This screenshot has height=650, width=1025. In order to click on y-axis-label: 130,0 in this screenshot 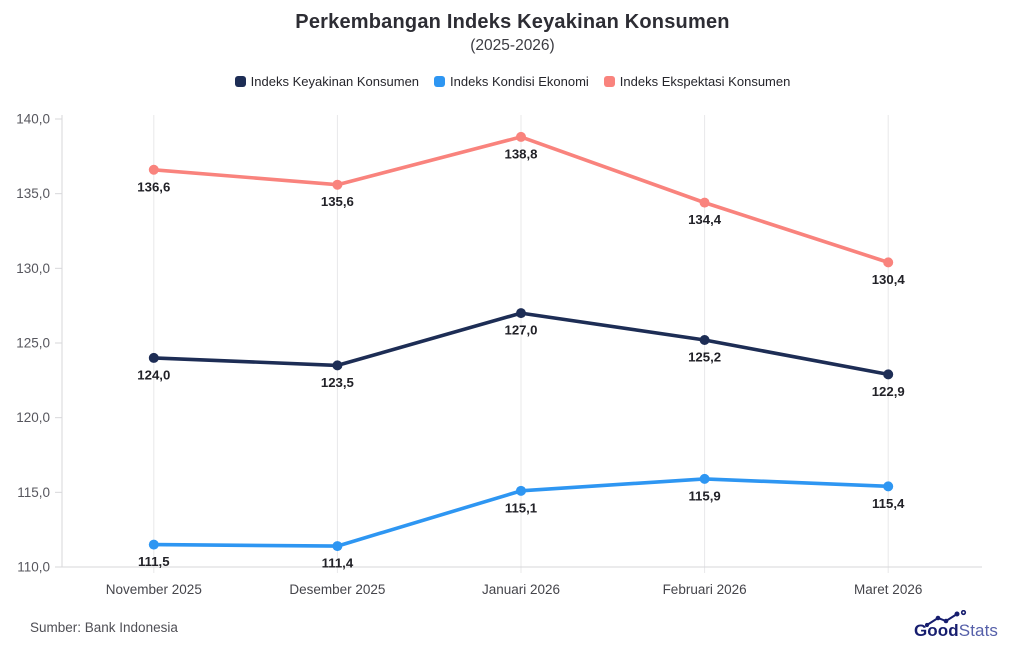, I will do `click(33, 268)`.